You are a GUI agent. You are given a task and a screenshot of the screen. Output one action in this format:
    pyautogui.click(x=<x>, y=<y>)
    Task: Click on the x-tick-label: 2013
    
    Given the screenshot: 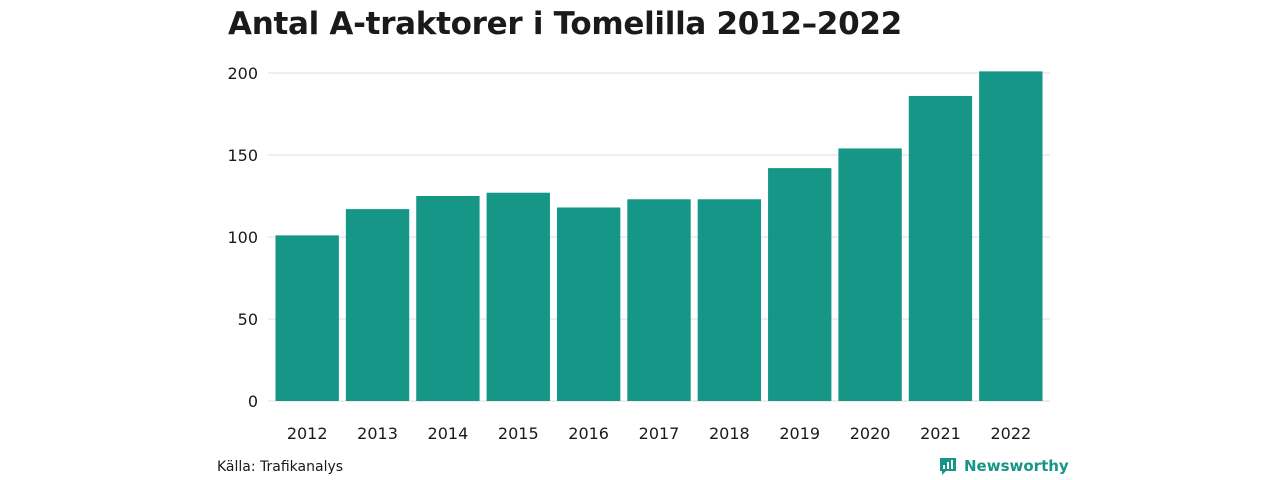 What is the action you would take?
    pyautogui.click(x=377, y=433)
    